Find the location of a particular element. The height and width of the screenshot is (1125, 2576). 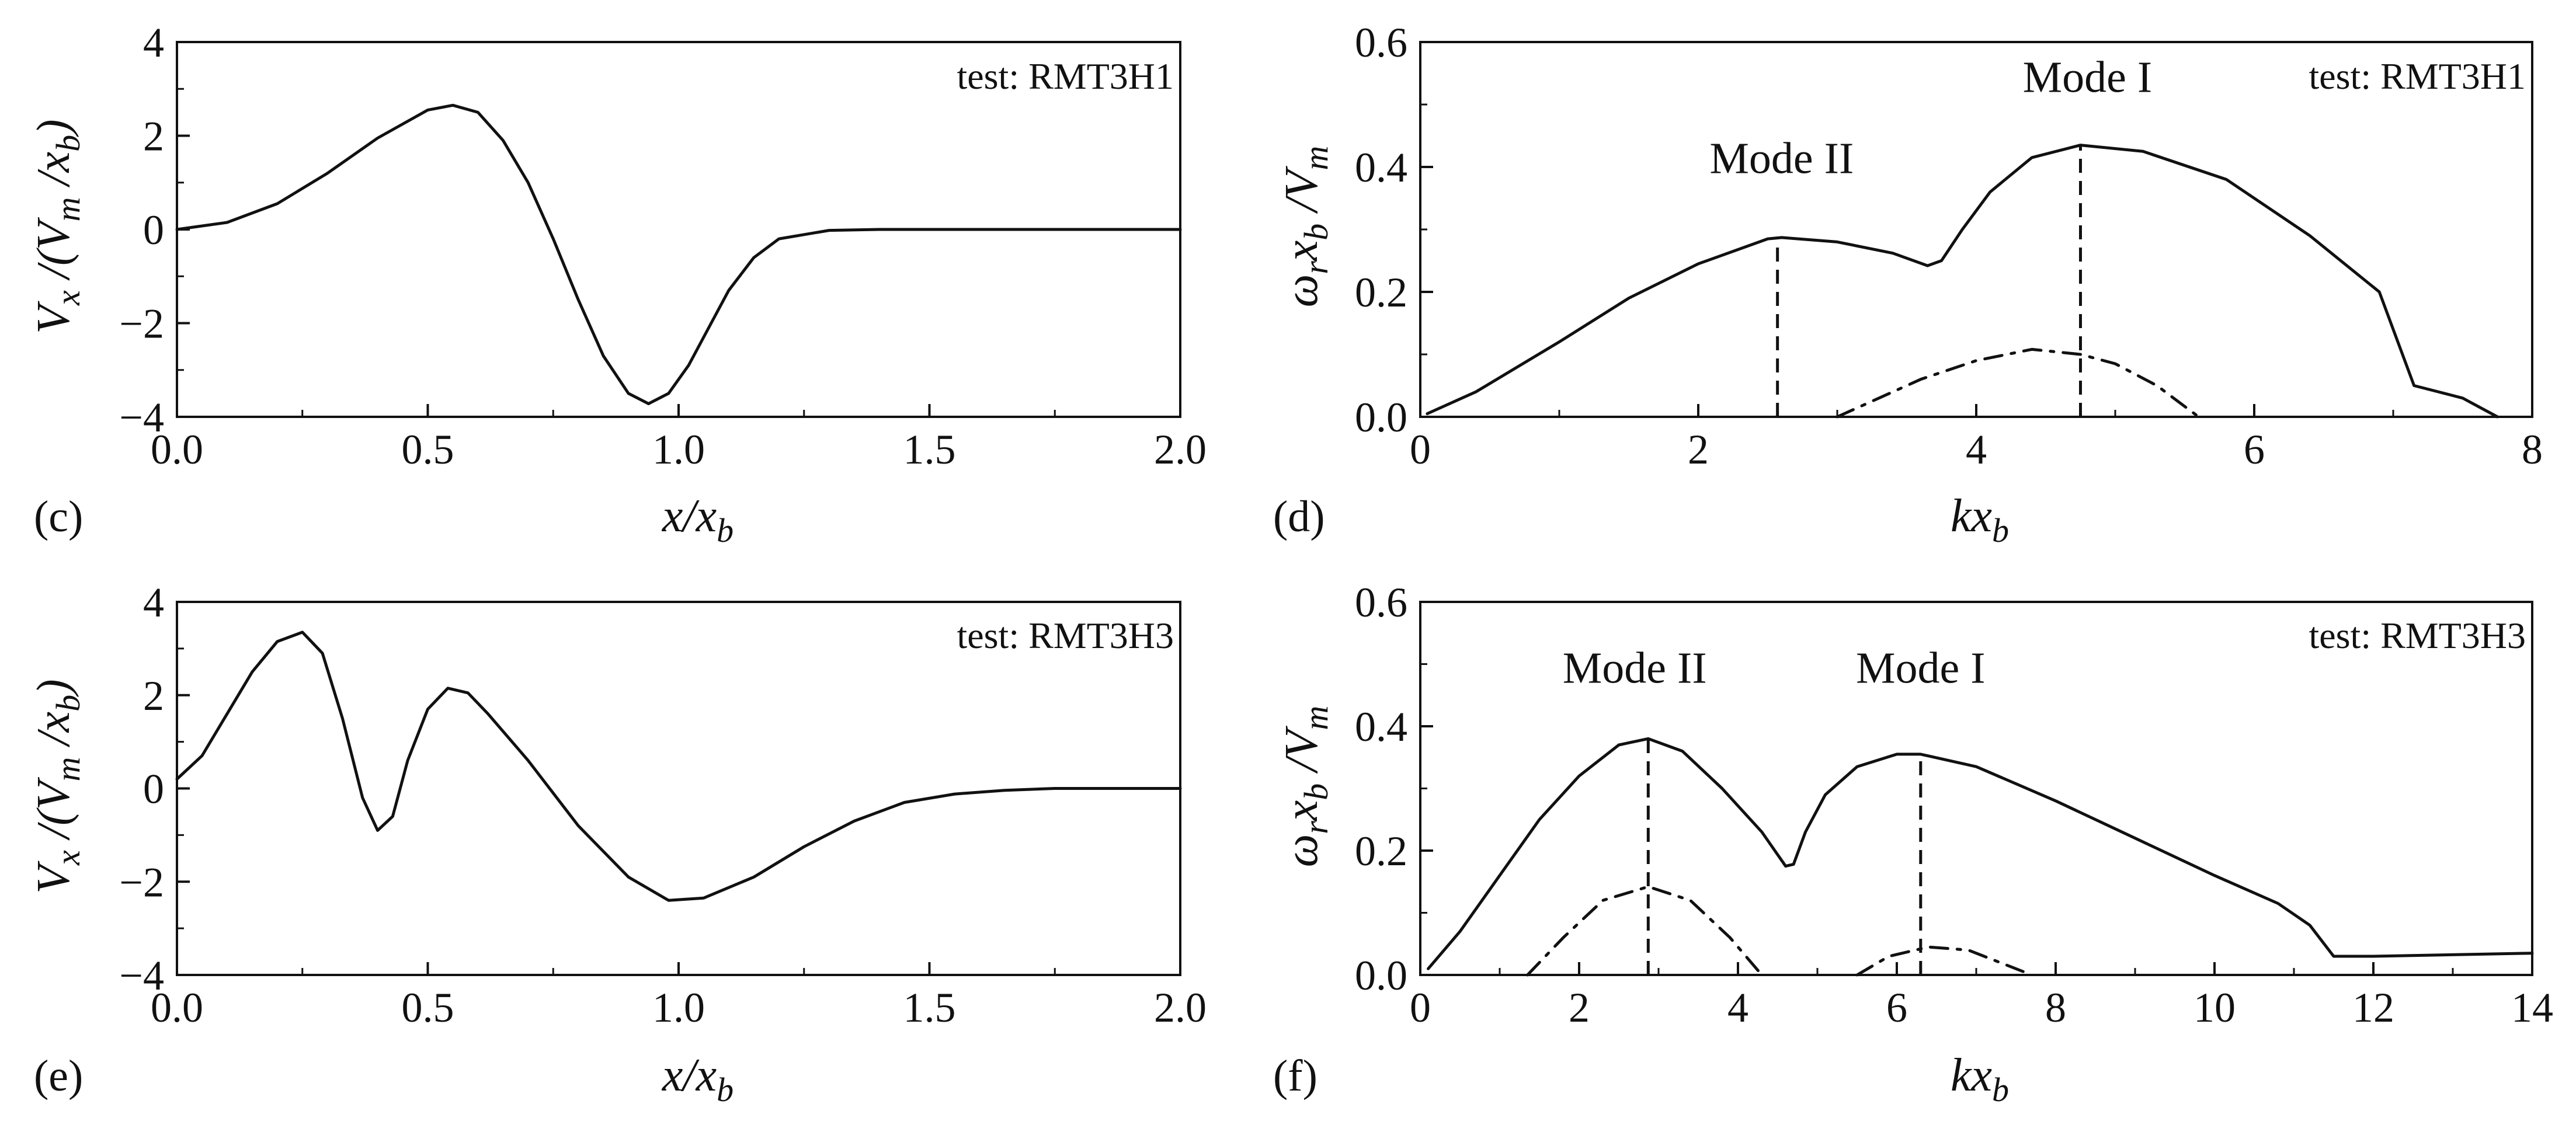

panel-letter: (d) is located at coordinates (1299, 516).